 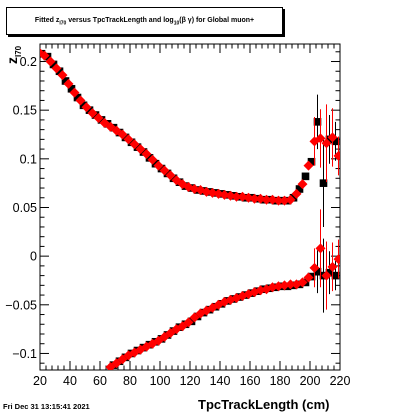 I want to click on y-tick-label: 0.1, so click(x=28, y=159).